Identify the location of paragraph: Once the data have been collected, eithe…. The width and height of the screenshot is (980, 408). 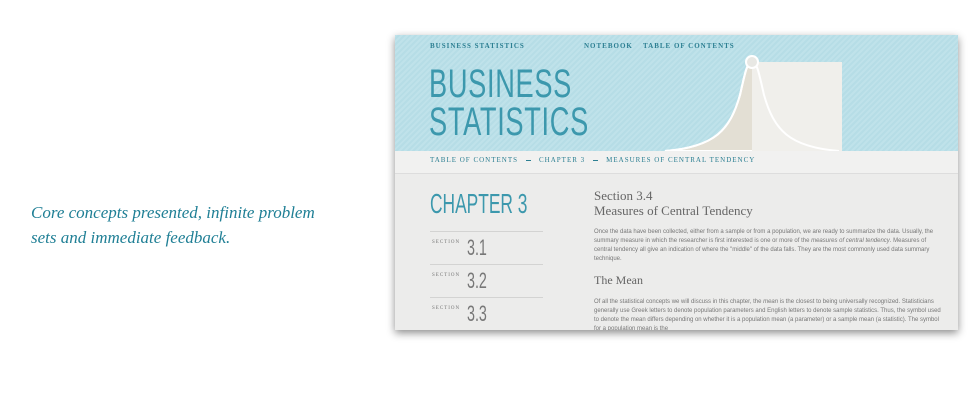
(769, 246).